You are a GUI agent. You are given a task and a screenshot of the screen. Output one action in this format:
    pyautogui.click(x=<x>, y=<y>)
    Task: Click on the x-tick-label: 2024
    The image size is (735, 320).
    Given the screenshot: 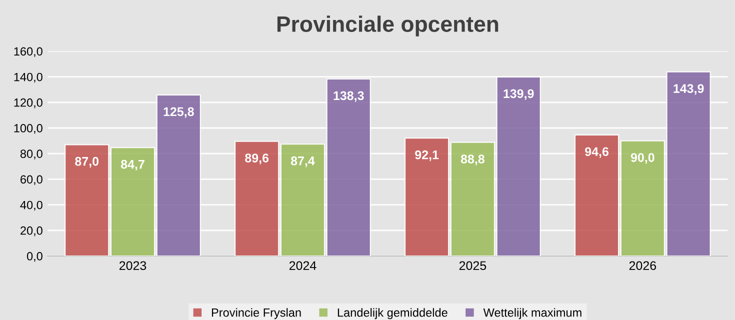 What is the action you would take?
    pyautogui.click(x=302, y=265)
    